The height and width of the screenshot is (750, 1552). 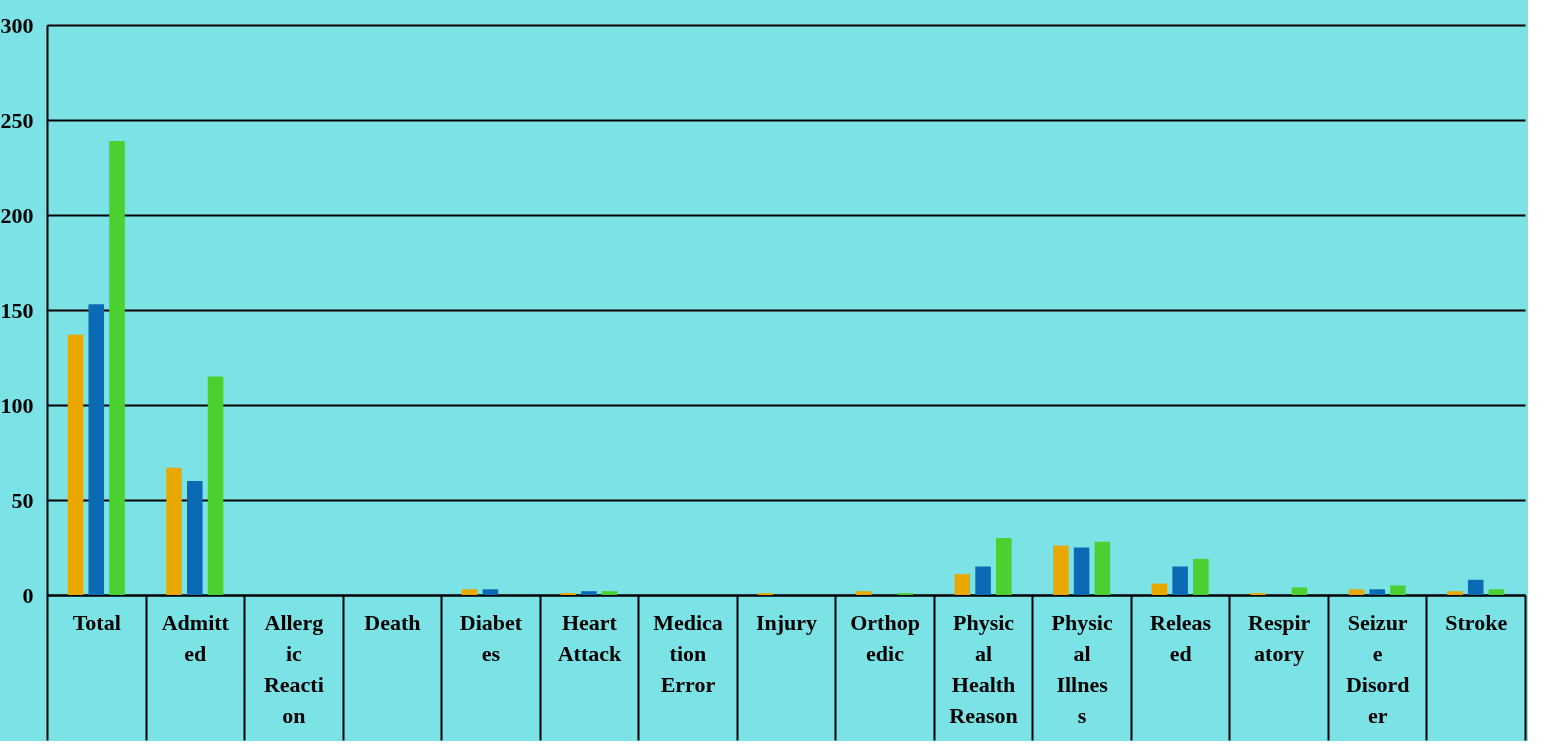 What do you see at coordinates (28, 595) in the screenshot?
I see `y-tick-label: 0` at bounding box center [28, 595].